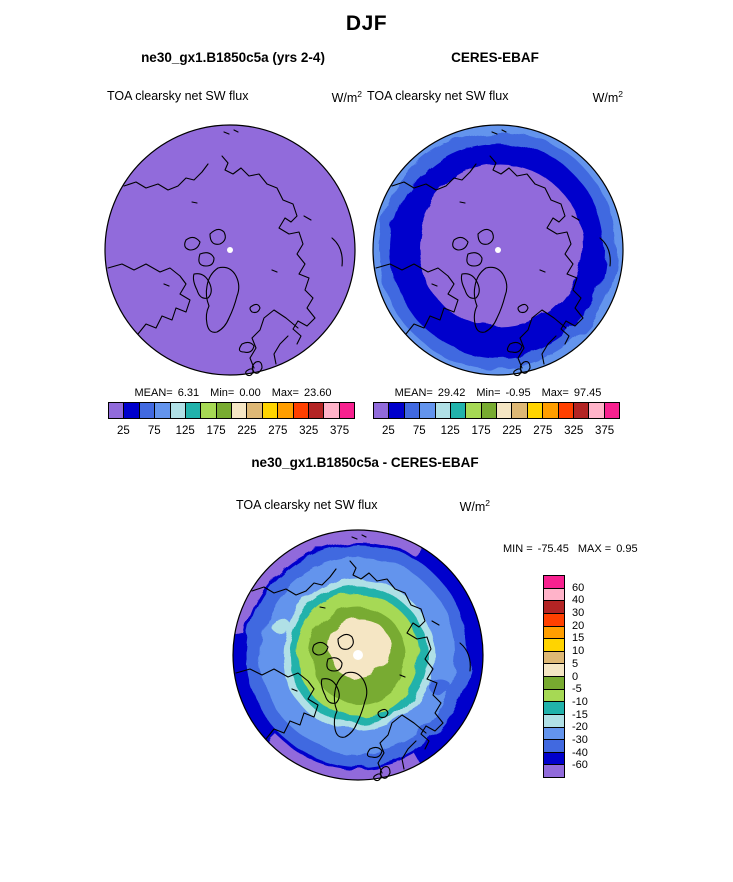 The height and width of the screenshot is (882, 733). What do you see at coordinates (578, 587) in the screenshot?
I see `colorbar-scale-label: 60` at bounding box center [578, 587].